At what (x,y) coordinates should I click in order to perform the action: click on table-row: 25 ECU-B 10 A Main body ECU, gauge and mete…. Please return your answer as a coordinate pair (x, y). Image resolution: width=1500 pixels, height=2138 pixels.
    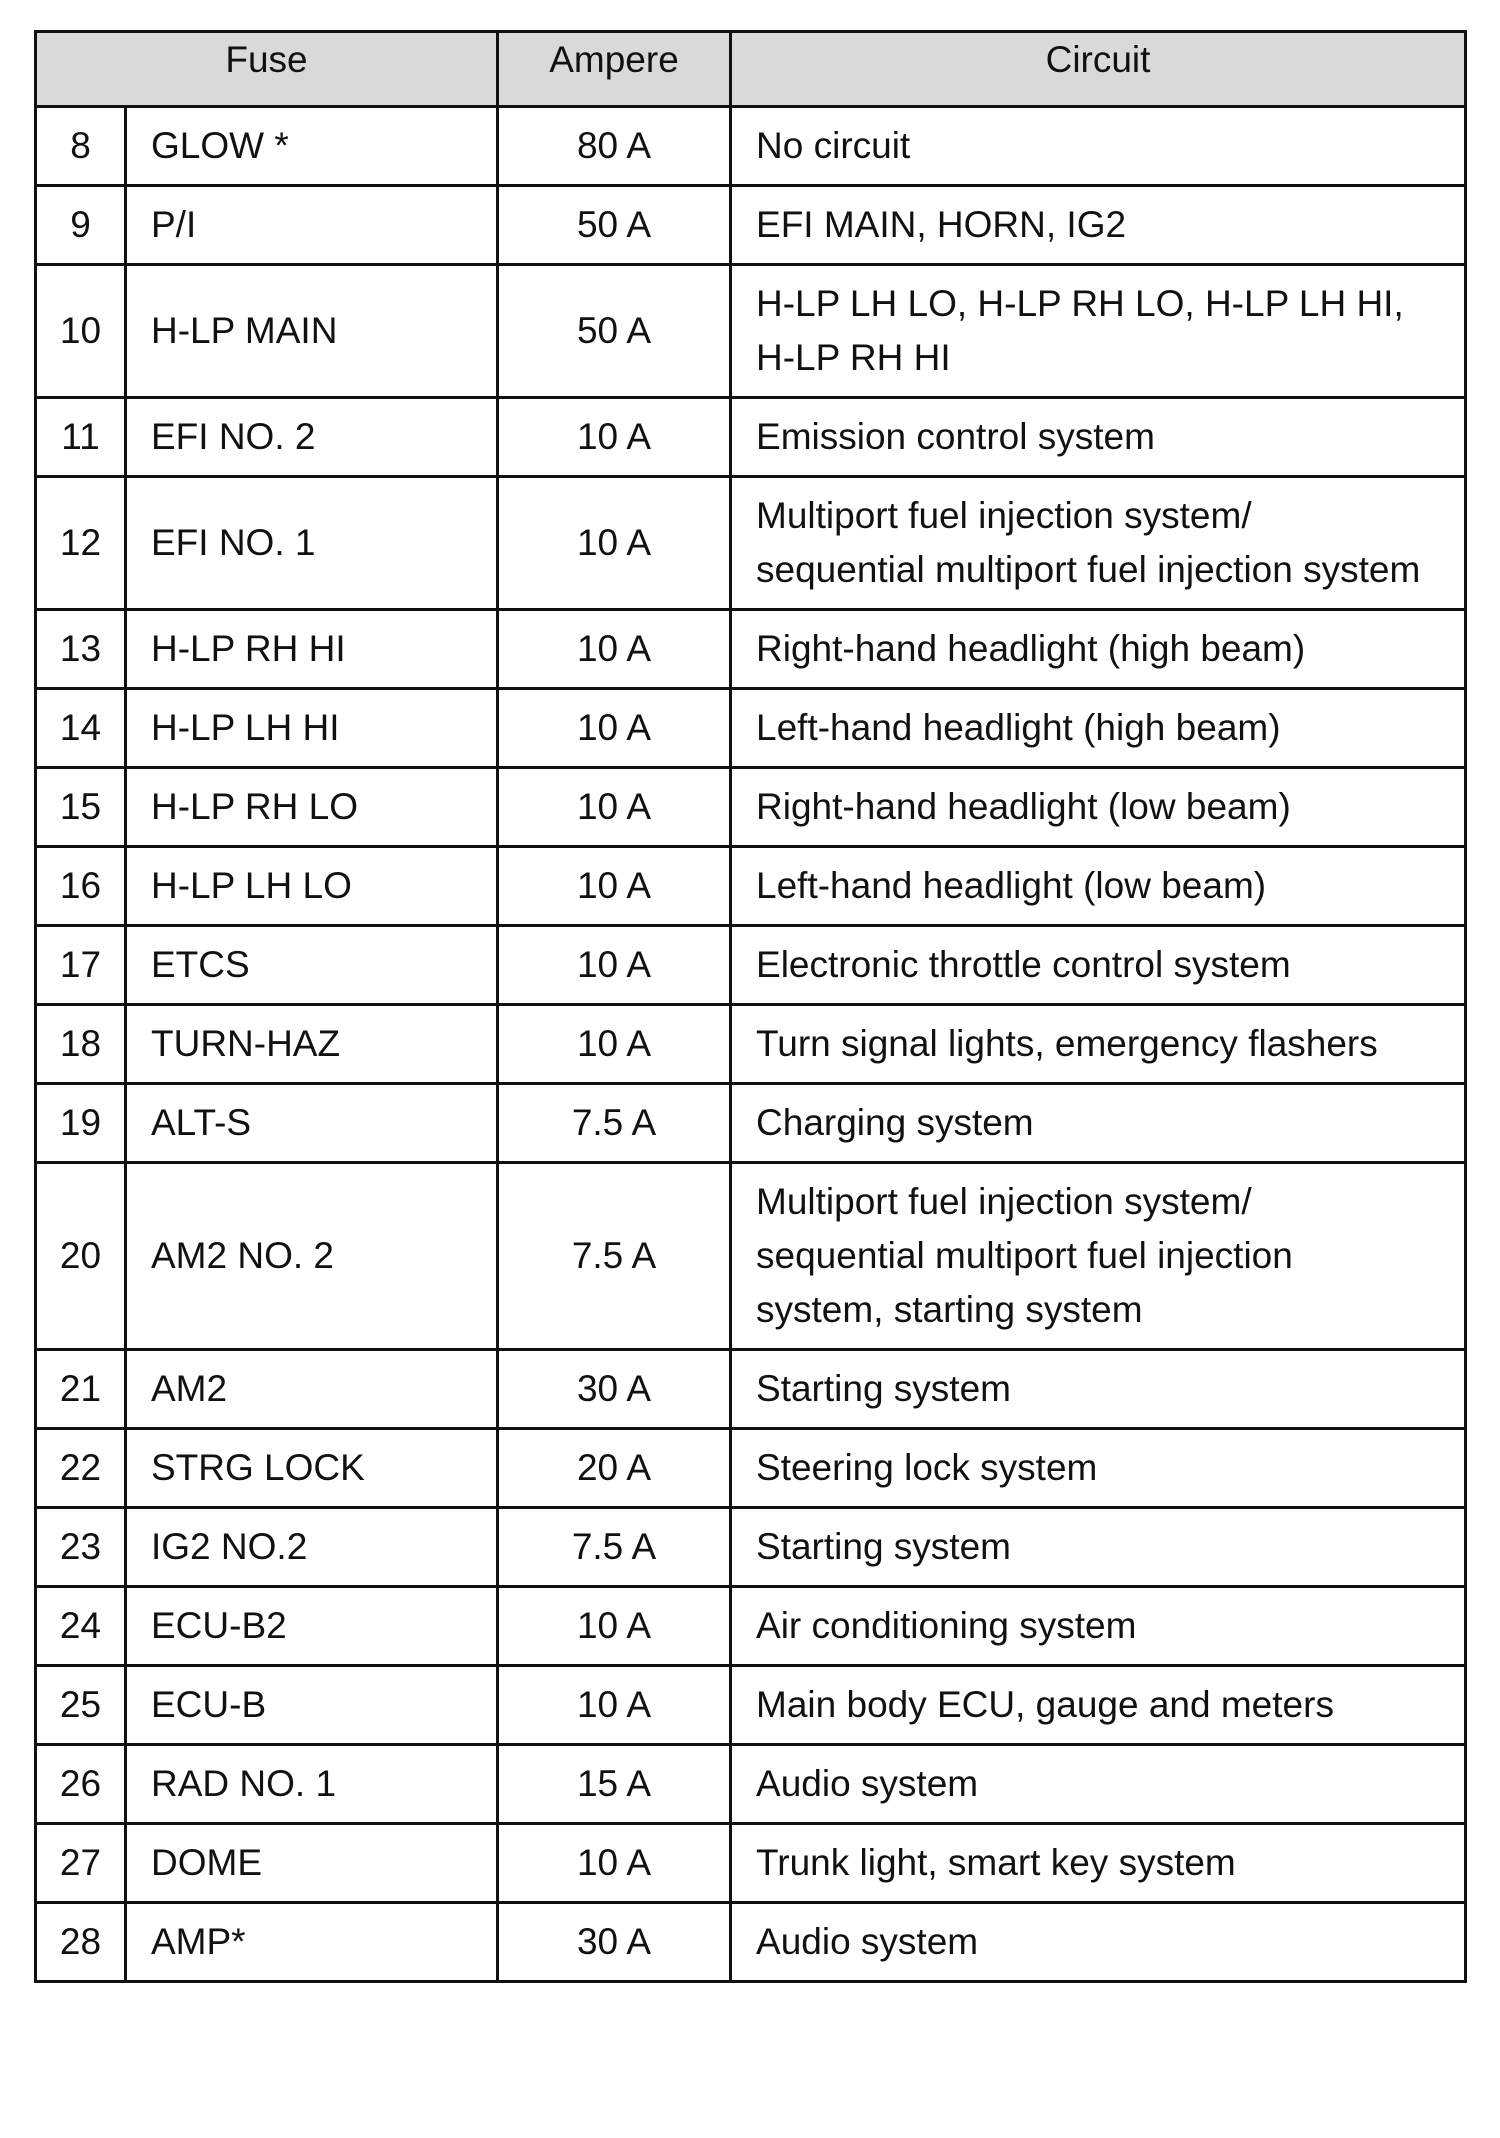
    Looking at the image, I should click on (751, 1705).